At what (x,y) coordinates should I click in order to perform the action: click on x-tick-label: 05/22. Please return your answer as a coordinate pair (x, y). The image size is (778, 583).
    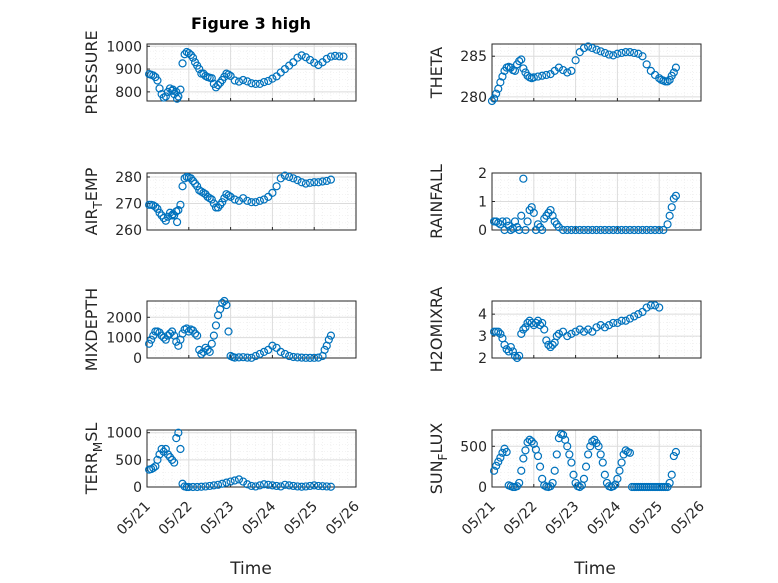
    Looking at the image, I should click on (521, 519).